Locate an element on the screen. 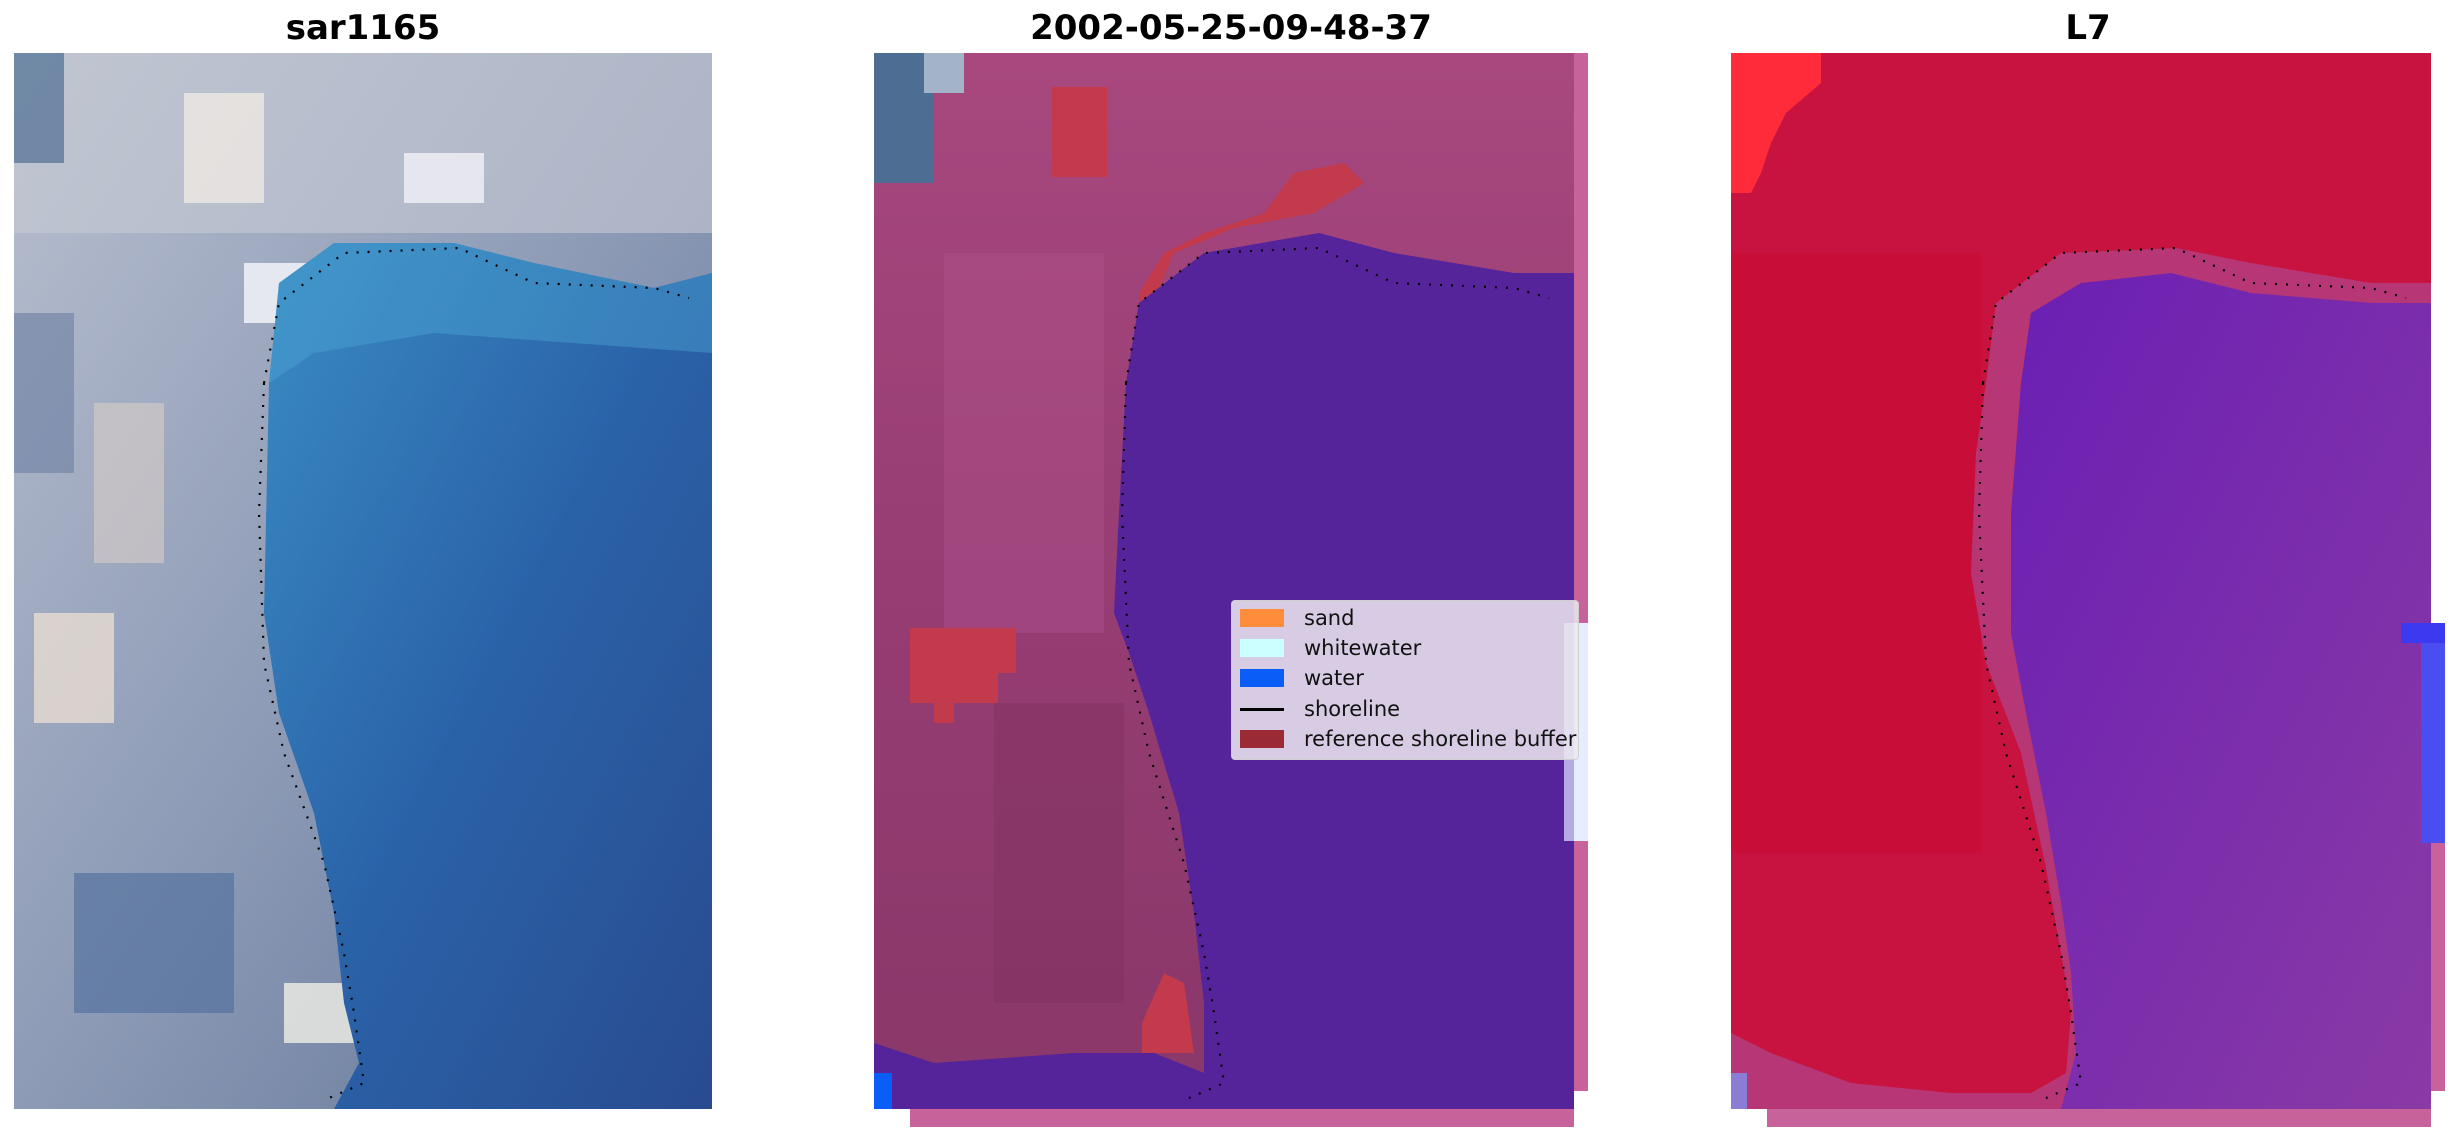  legend-label: shoreline is located at coordinates (1352, 709).